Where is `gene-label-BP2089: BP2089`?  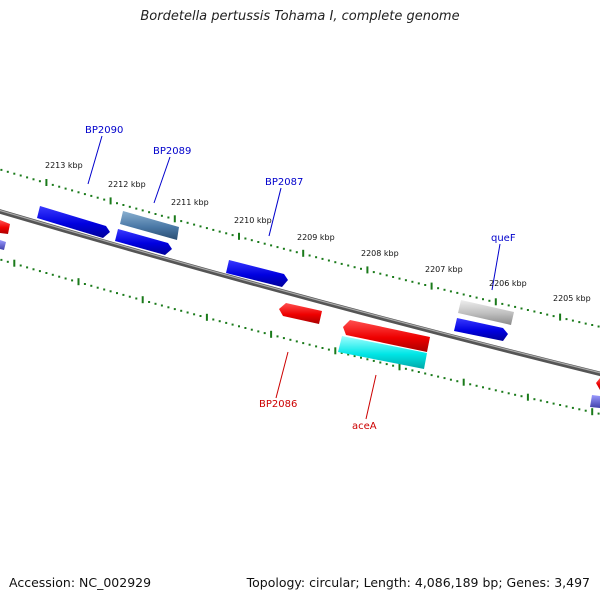 gene-label-BP2089: BP2089 is located at coordinates (172, 151).